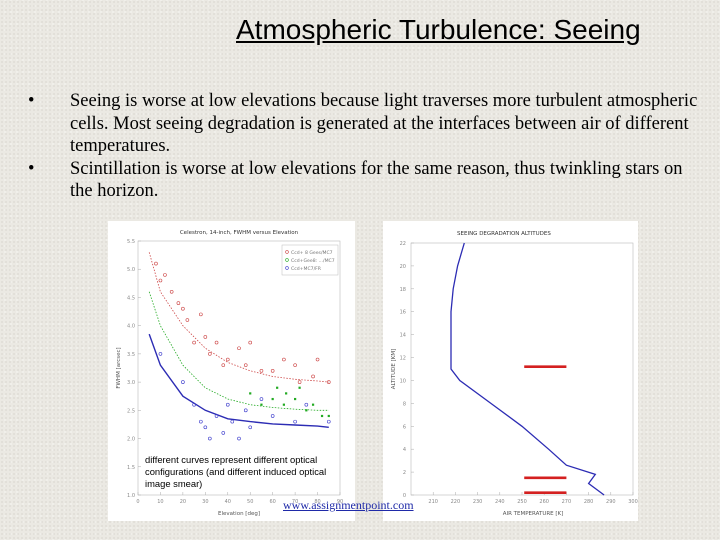 This screenshot has height=540, width=720. What do you see at coordinates (404, 473) in the screenshot?
I see `y-tick-label: 2` at bounding box center [404, 473].